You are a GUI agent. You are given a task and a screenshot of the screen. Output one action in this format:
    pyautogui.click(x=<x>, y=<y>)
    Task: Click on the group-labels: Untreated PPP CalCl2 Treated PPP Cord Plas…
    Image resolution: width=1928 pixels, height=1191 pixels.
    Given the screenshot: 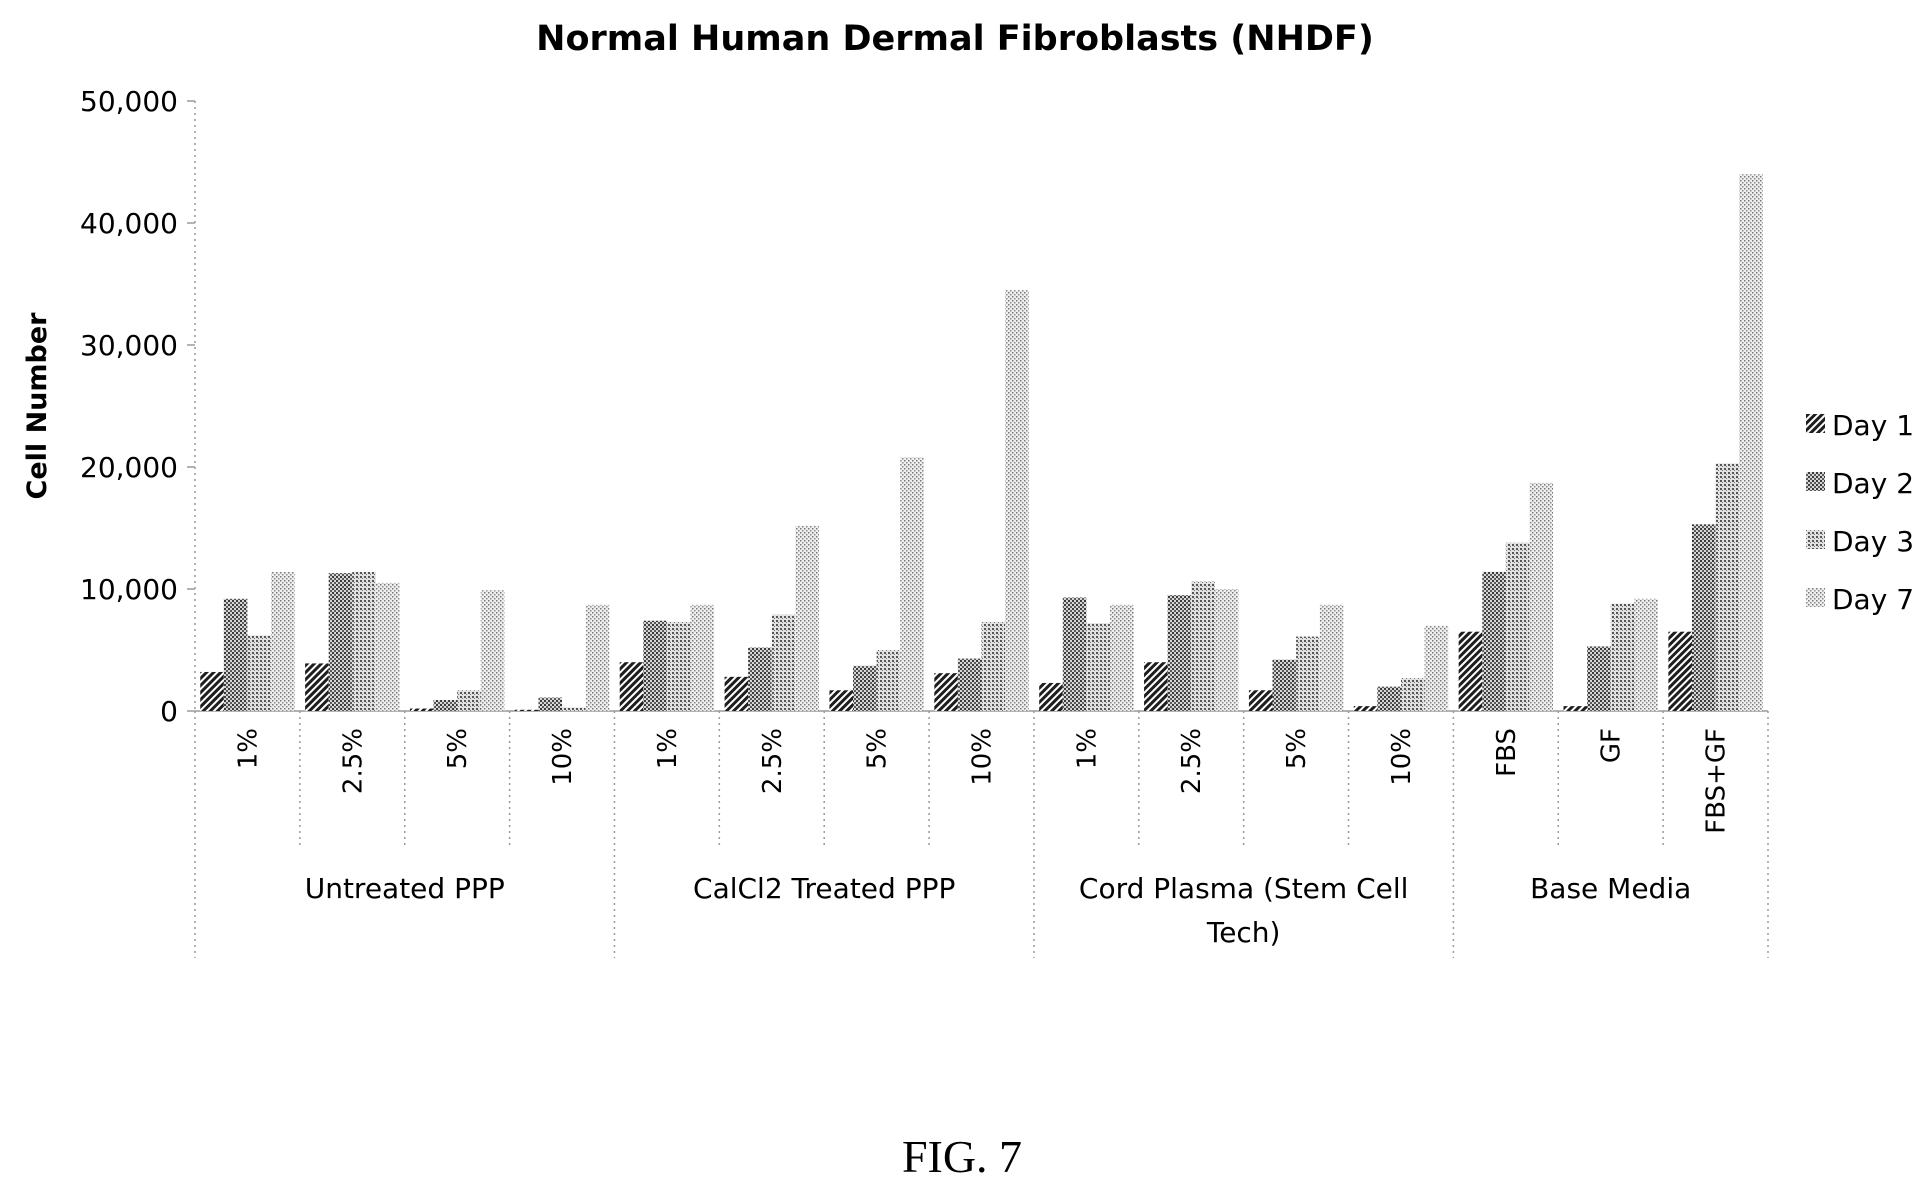 What is the action you would take?
    pyautogui.click(x=998, y=910)
    